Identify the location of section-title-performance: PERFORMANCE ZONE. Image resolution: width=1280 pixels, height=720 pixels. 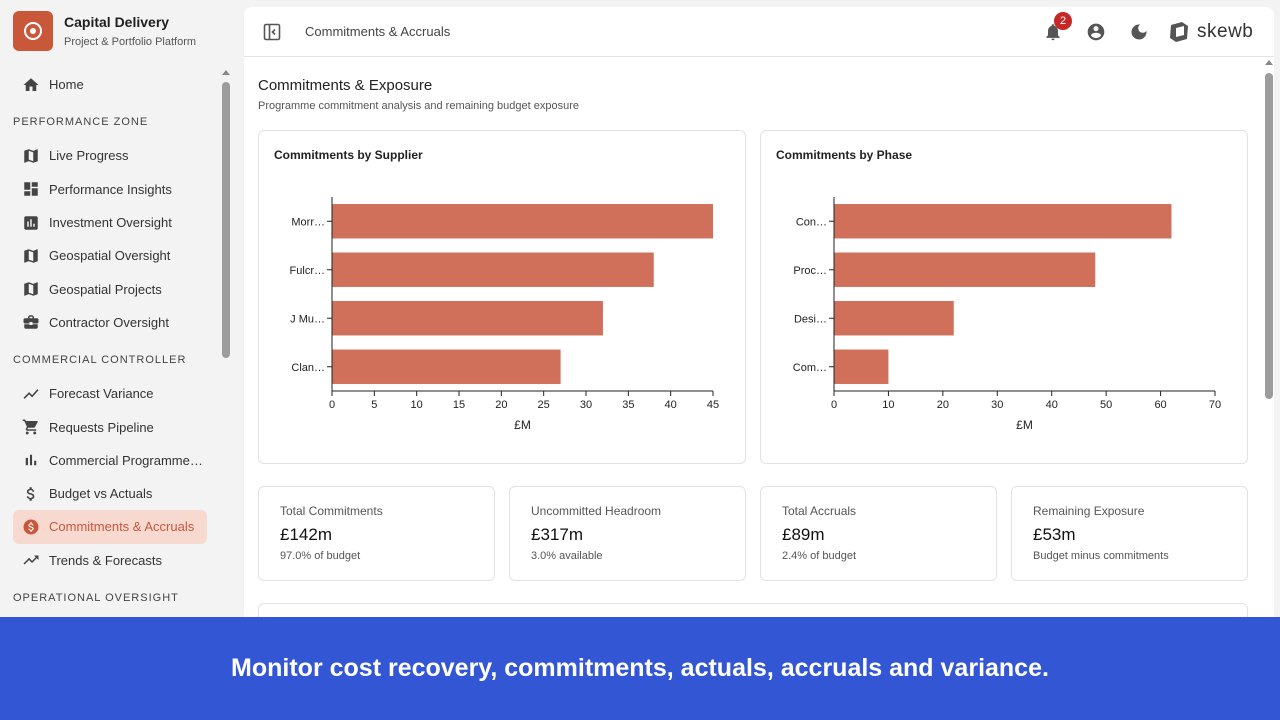
(81, 122).